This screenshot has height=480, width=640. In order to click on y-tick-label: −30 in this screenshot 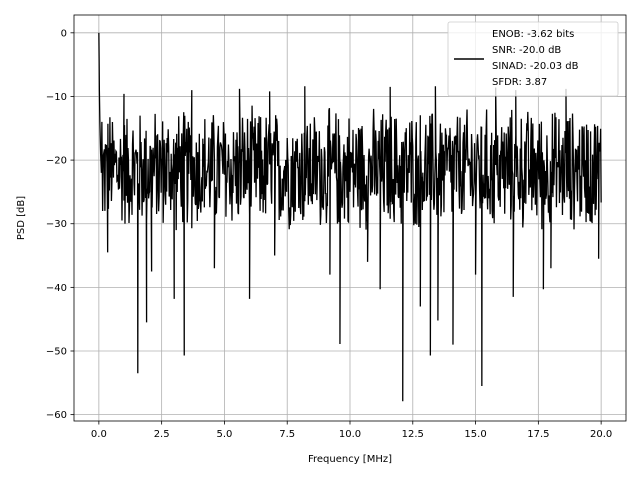, I will do `click(56, 224)`.